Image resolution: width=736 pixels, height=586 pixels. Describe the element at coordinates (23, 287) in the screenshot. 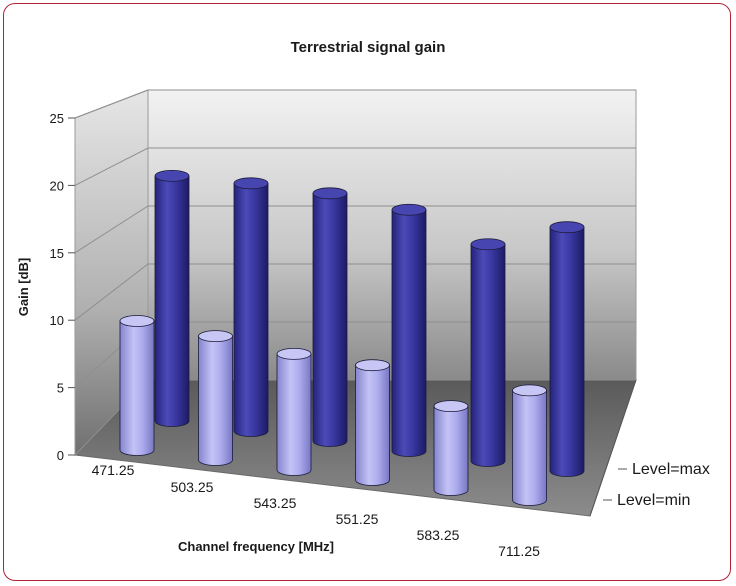

I see `y-axis-label: Gain [dB]` at that location.